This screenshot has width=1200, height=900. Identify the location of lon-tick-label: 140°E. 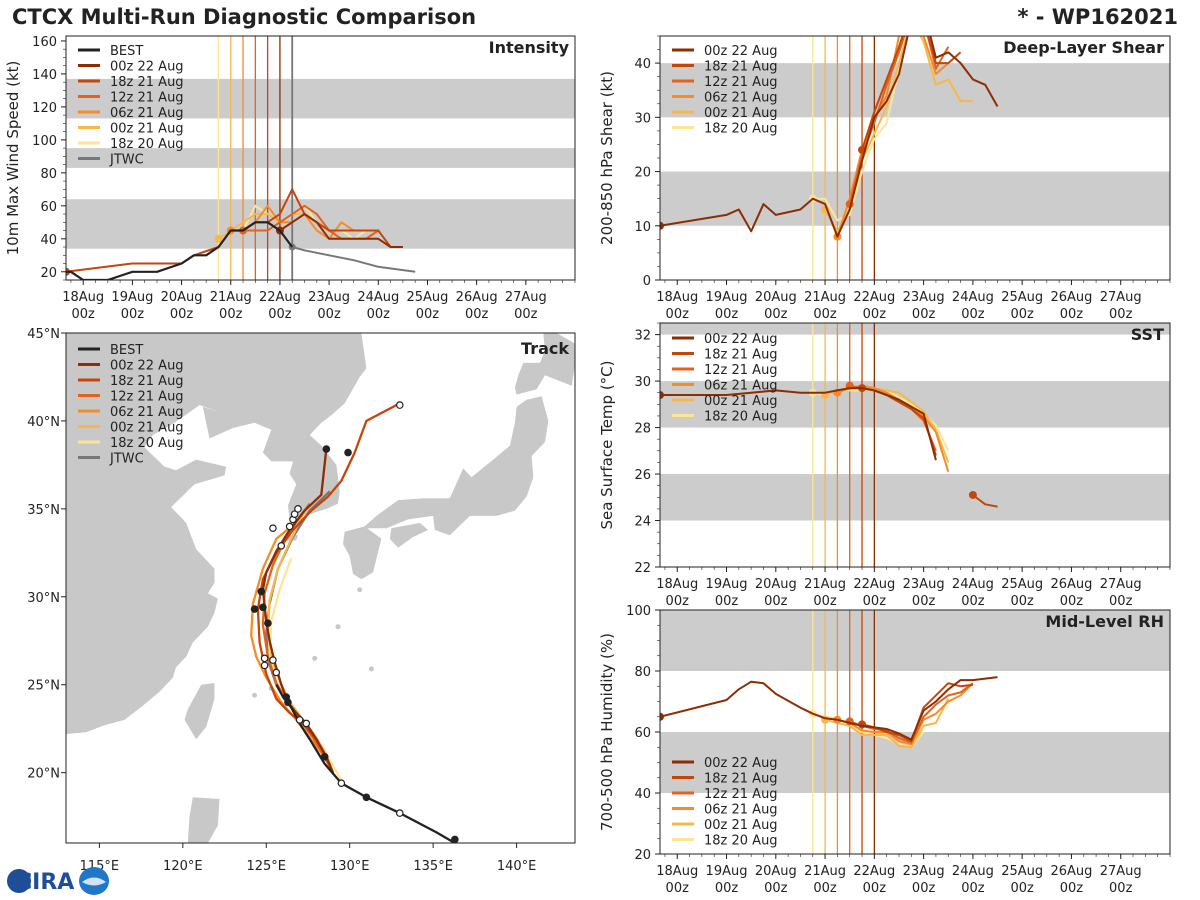
(517, 866).